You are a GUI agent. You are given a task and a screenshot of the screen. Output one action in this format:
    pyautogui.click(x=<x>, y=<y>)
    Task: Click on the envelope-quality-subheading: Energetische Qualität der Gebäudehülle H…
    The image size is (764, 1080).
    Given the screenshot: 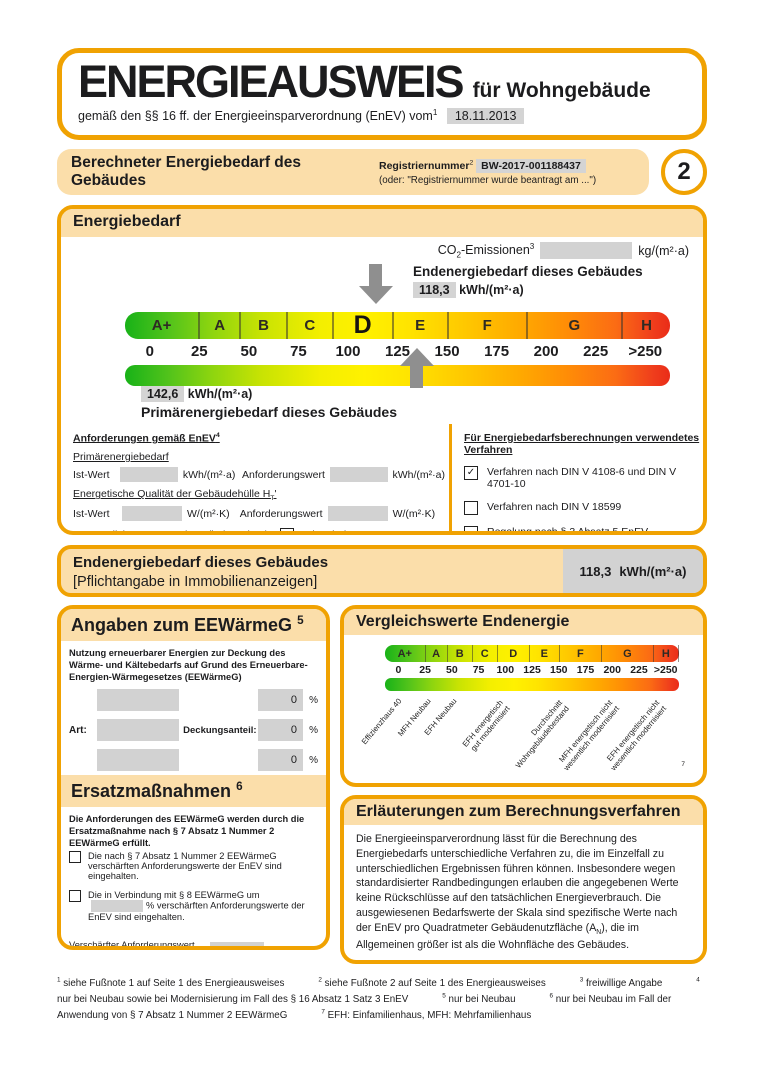 What is the action you would take?
    pyautogui.click(x=175, y=495)
    